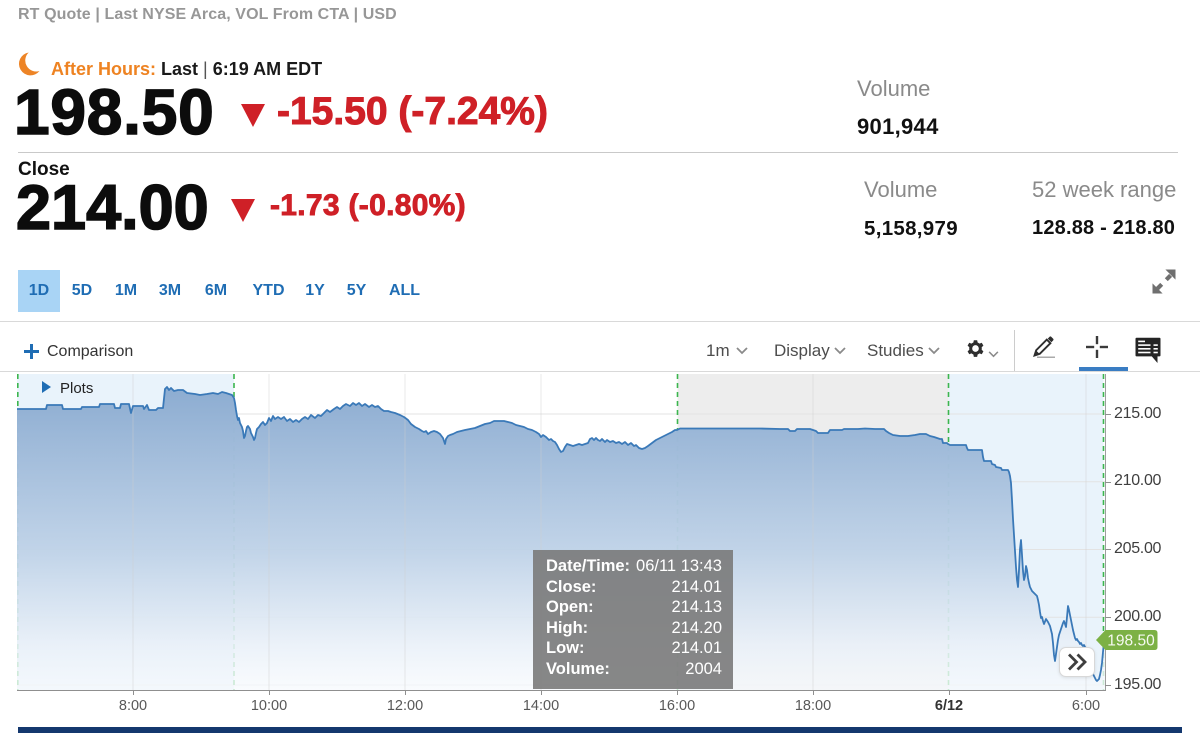 Image resolution: width=1200 pixels, height=753 pixels. I want to click on svg-text: 198.50, so click(1131, 641).